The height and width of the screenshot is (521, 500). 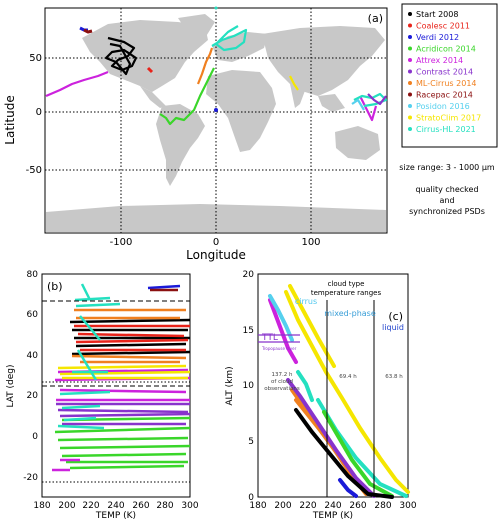 I want to click on track-coalesc-2011, so click(x=150, y=70).